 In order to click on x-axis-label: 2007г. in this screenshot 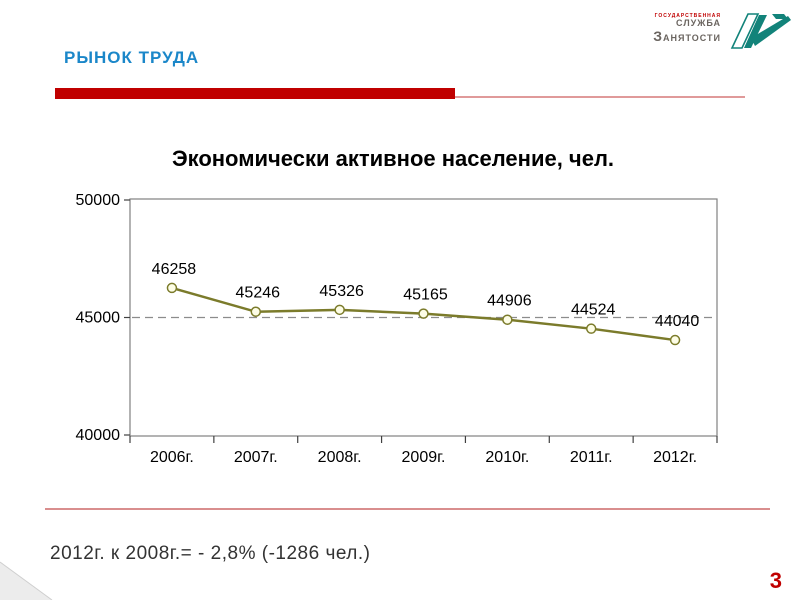, I will do `click(256, 457)`.